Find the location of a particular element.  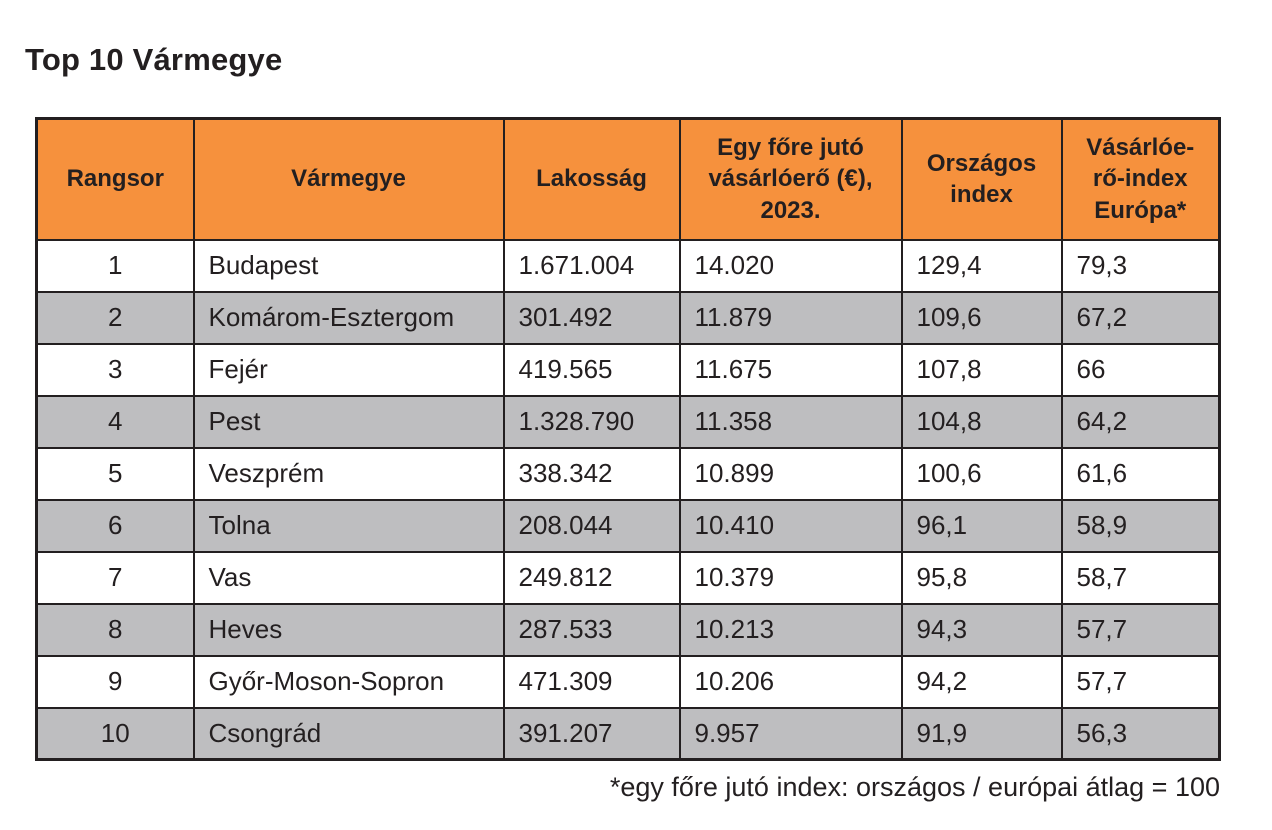

table-cell: 301.492 is located at coordinates (591, 317).